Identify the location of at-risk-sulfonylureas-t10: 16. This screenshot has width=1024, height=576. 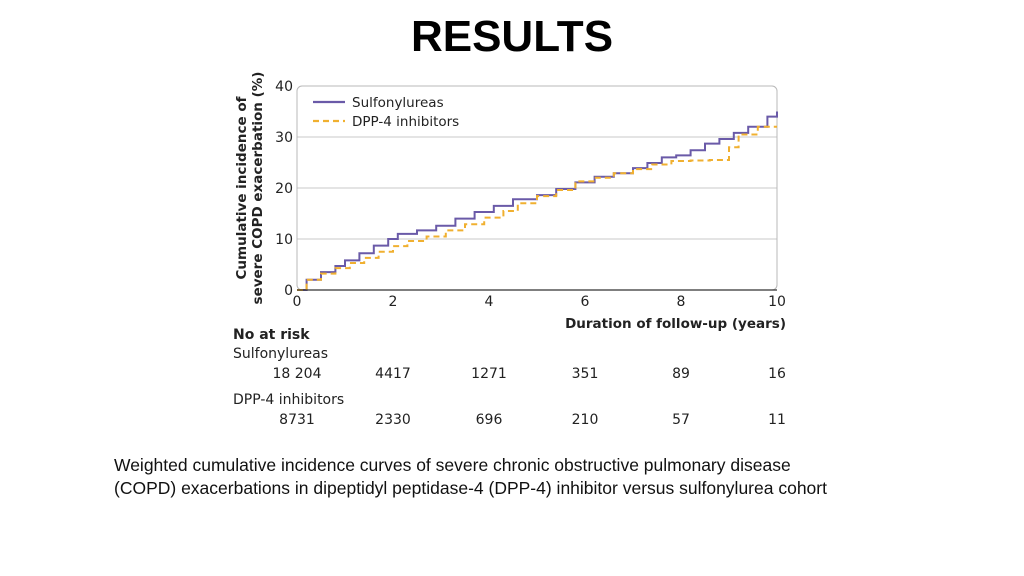
(777, 374).